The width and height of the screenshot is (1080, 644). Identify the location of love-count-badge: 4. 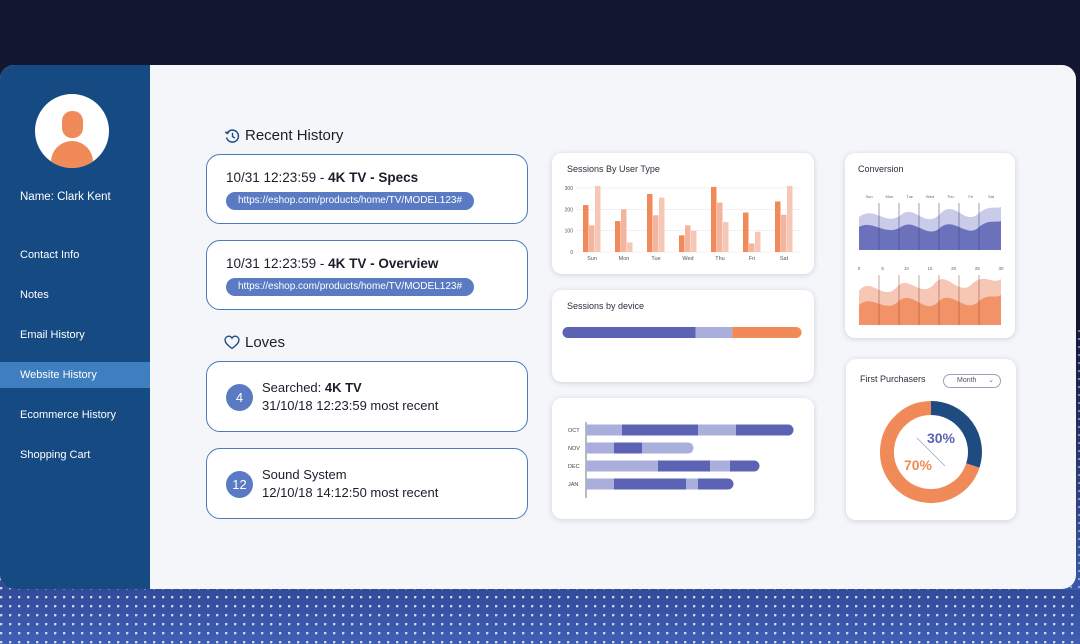
(239, 397).